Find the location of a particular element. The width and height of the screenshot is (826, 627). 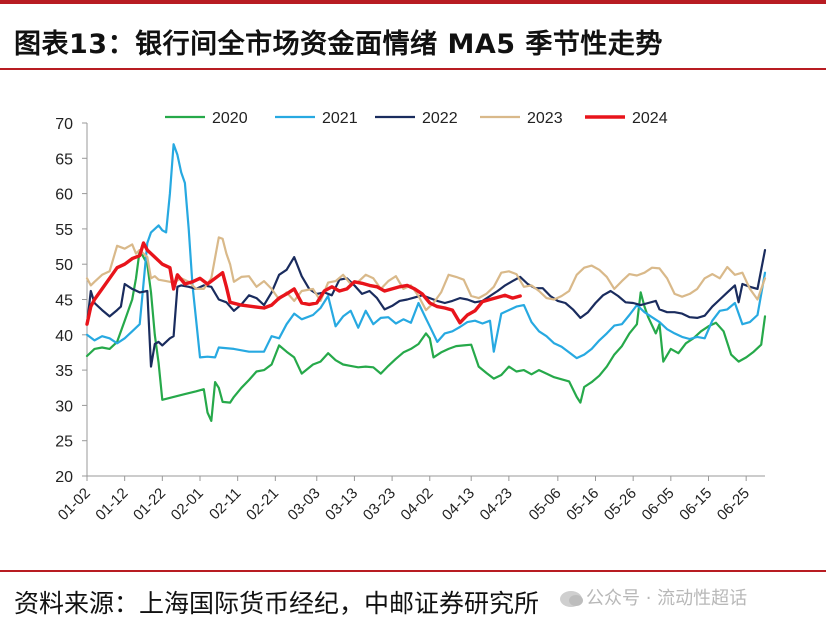

x-tick-label: 01-22 is located at coordinates (149, 504).